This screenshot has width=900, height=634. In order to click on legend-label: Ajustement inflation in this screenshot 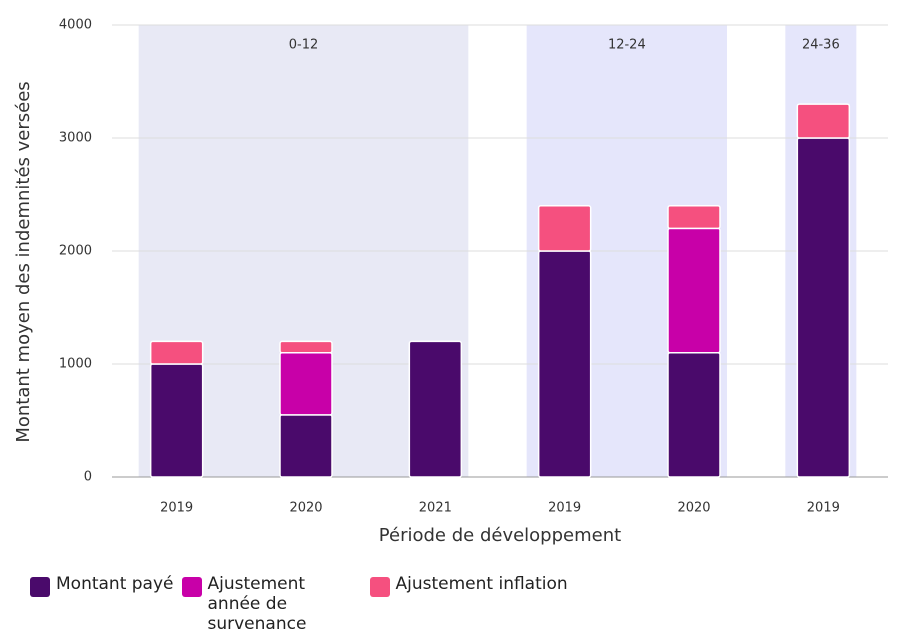, I will do `click(481, 584)`.